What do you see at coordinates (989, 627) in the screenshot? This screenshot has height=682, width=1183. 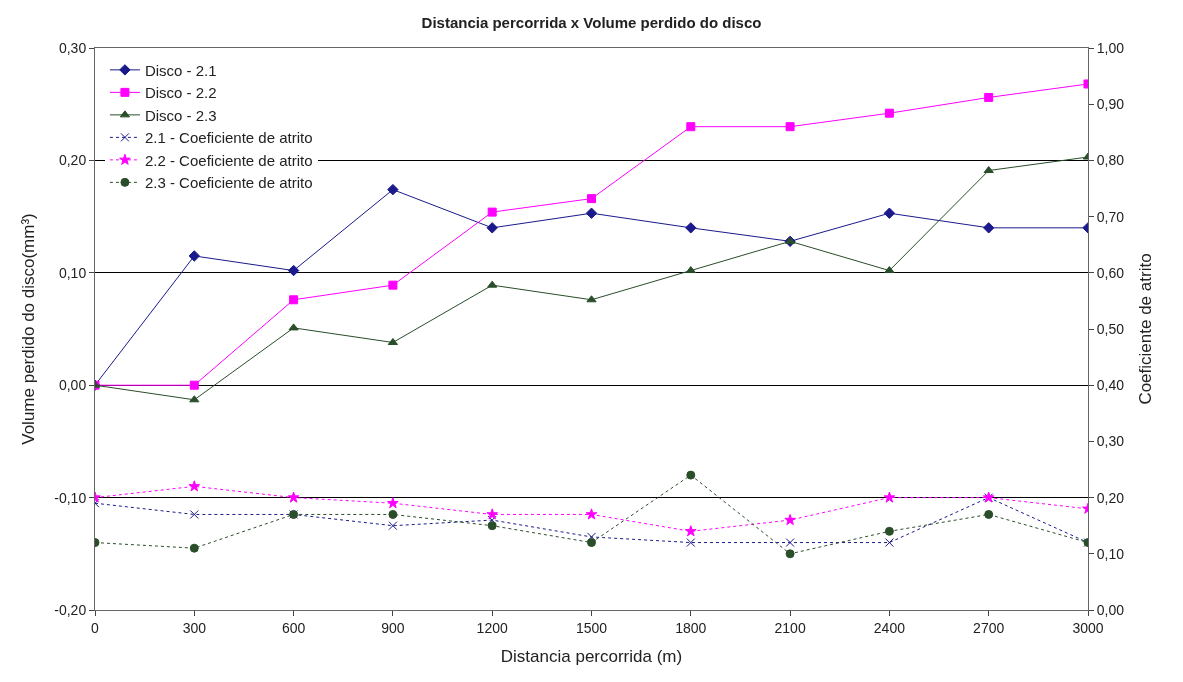 I see `x-tick-label: 2700` at bounding box center [989, 627].